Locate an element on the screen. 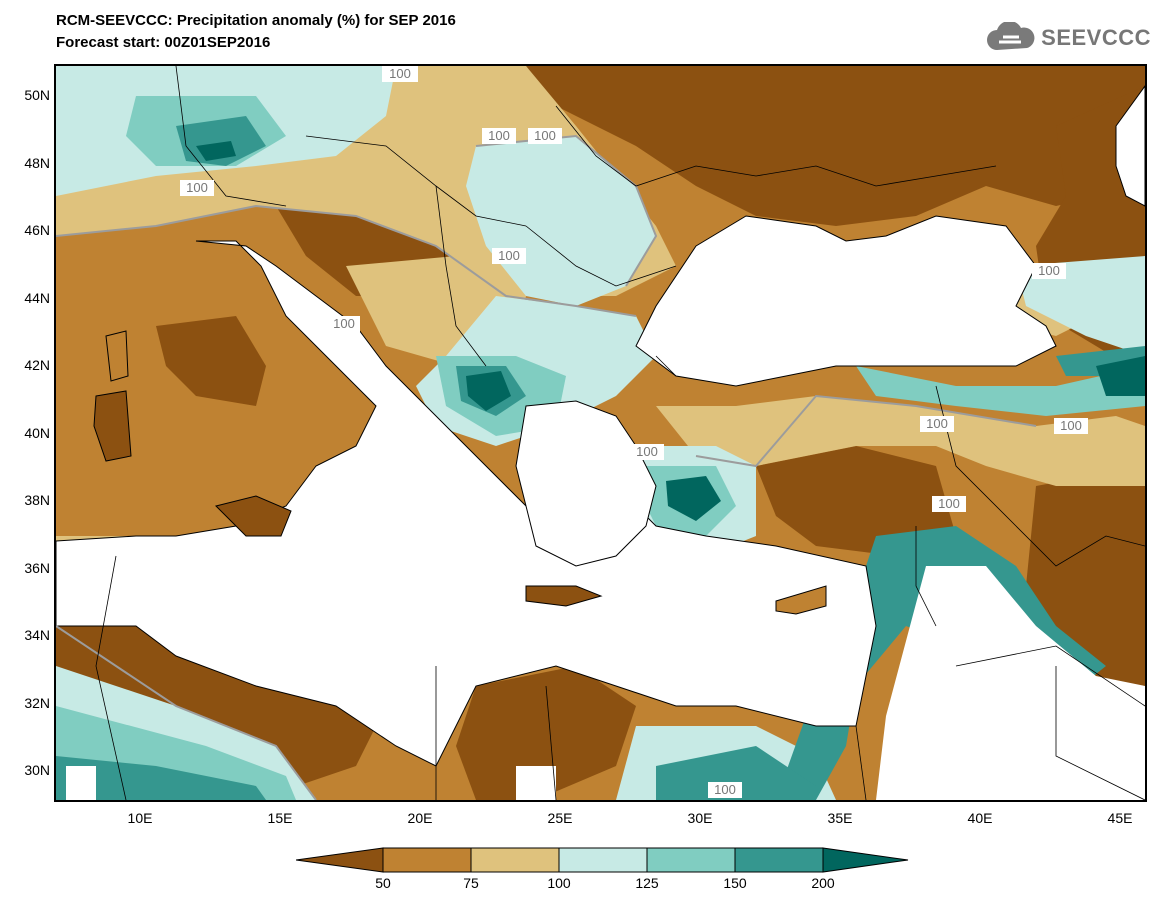 The width and height of the screenshot is (1165, 907). levant-desert-mask is located at coordinates (1010, 683).